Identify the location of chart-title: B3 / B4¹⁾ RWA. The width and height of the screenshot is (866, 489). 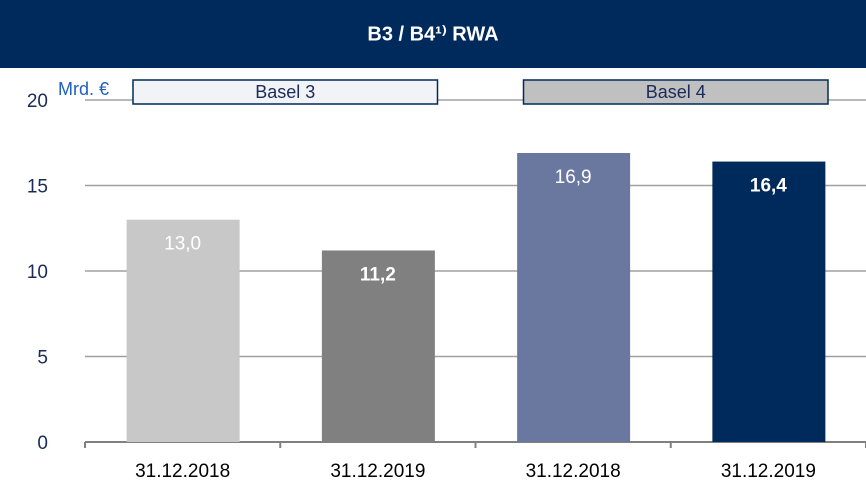
(432, 34).